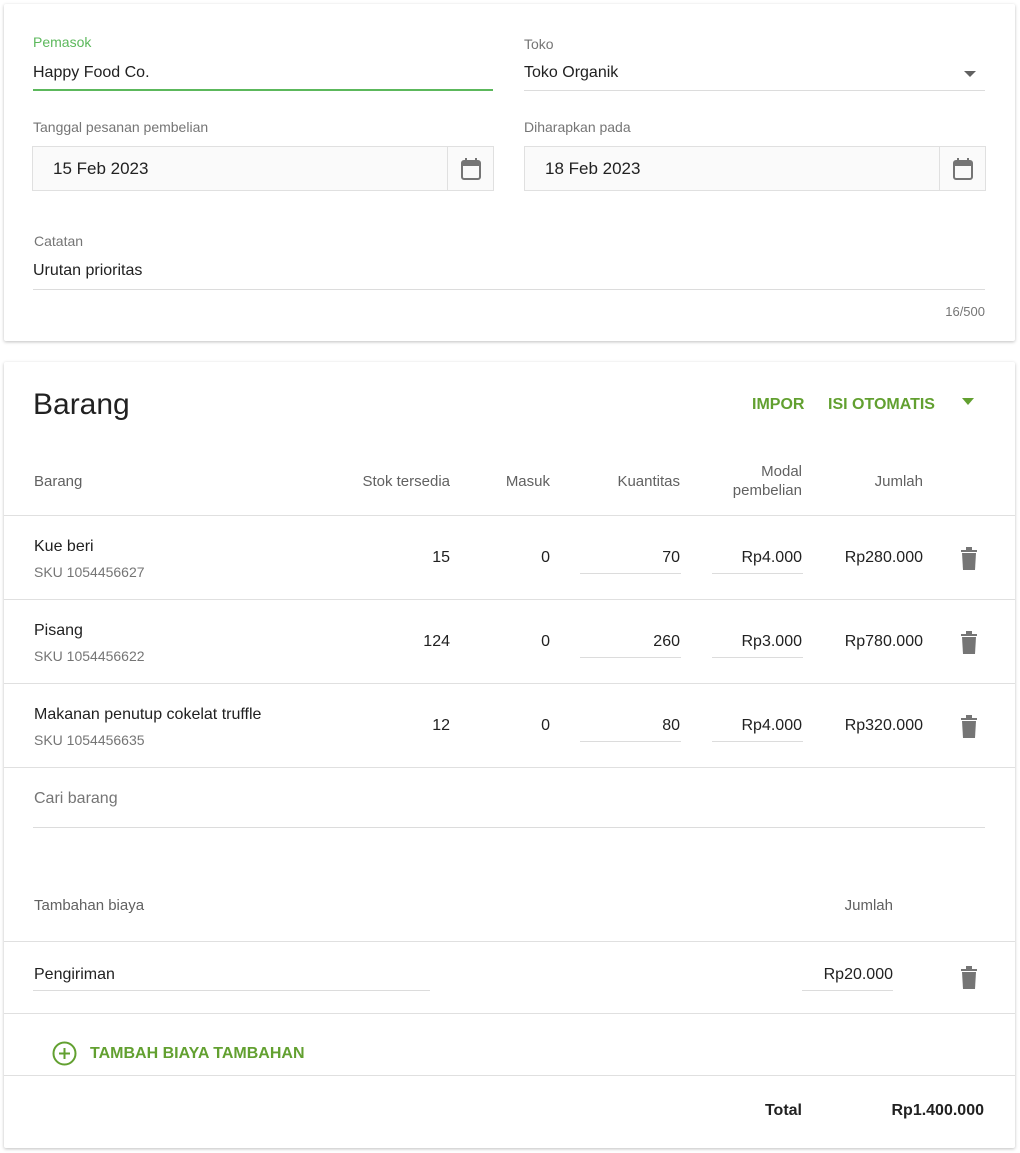 Image resolution: width=1020 pixels, height=1153 pixels. I want to click on item-sku: SKU 1054456627, so click(89, 572).